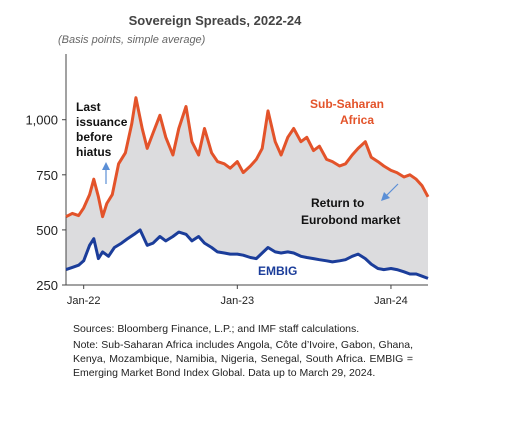  What do you see at coordinates (247, 254) in the screenshot?
I see `embig-series-line` at bounding box center [247, 254].